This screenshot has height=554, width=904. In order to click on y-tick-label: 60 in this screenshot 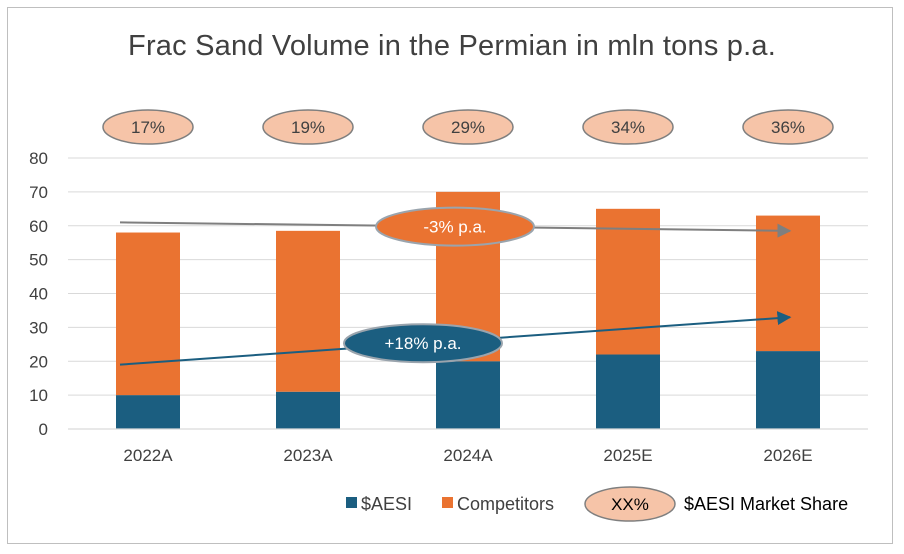, I will do `click(38, 226)`.